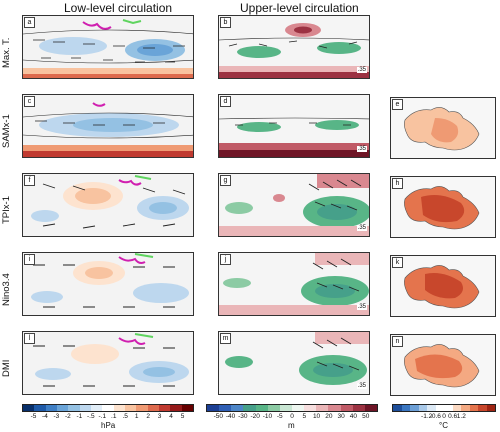 The width and height of the screenshot is (500, 432). What do you see at coordinates (6, 131) in the screenshot?
I see `row-label-samx: SAMx-1` at bounding box center [6, 131].